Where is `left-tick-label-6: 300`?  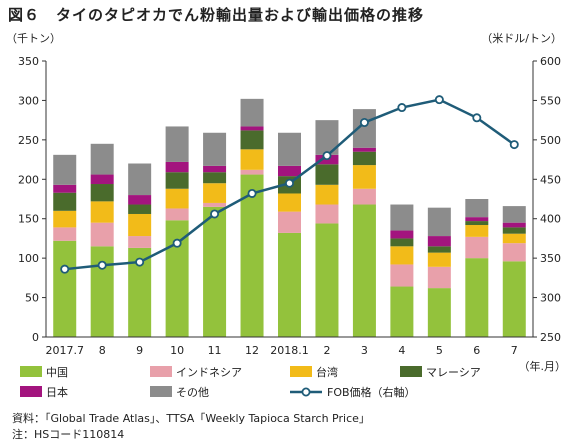 left-tick-label-6: 300 is located at coordinates (28, 100).